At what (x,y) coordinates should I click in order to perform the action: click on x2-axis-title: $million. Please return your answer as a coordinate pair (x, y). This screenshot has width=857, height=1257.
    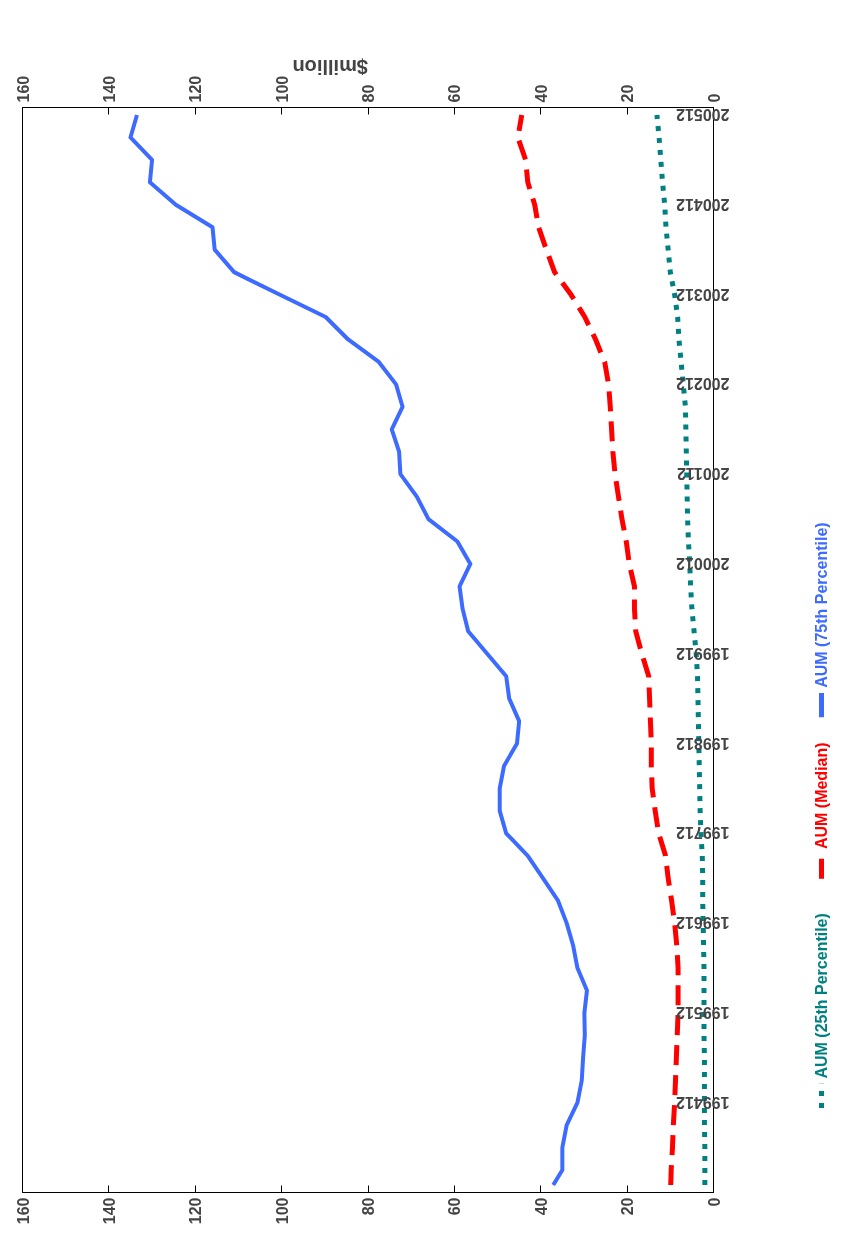
    Looking at the image, I should click on (330, 66).